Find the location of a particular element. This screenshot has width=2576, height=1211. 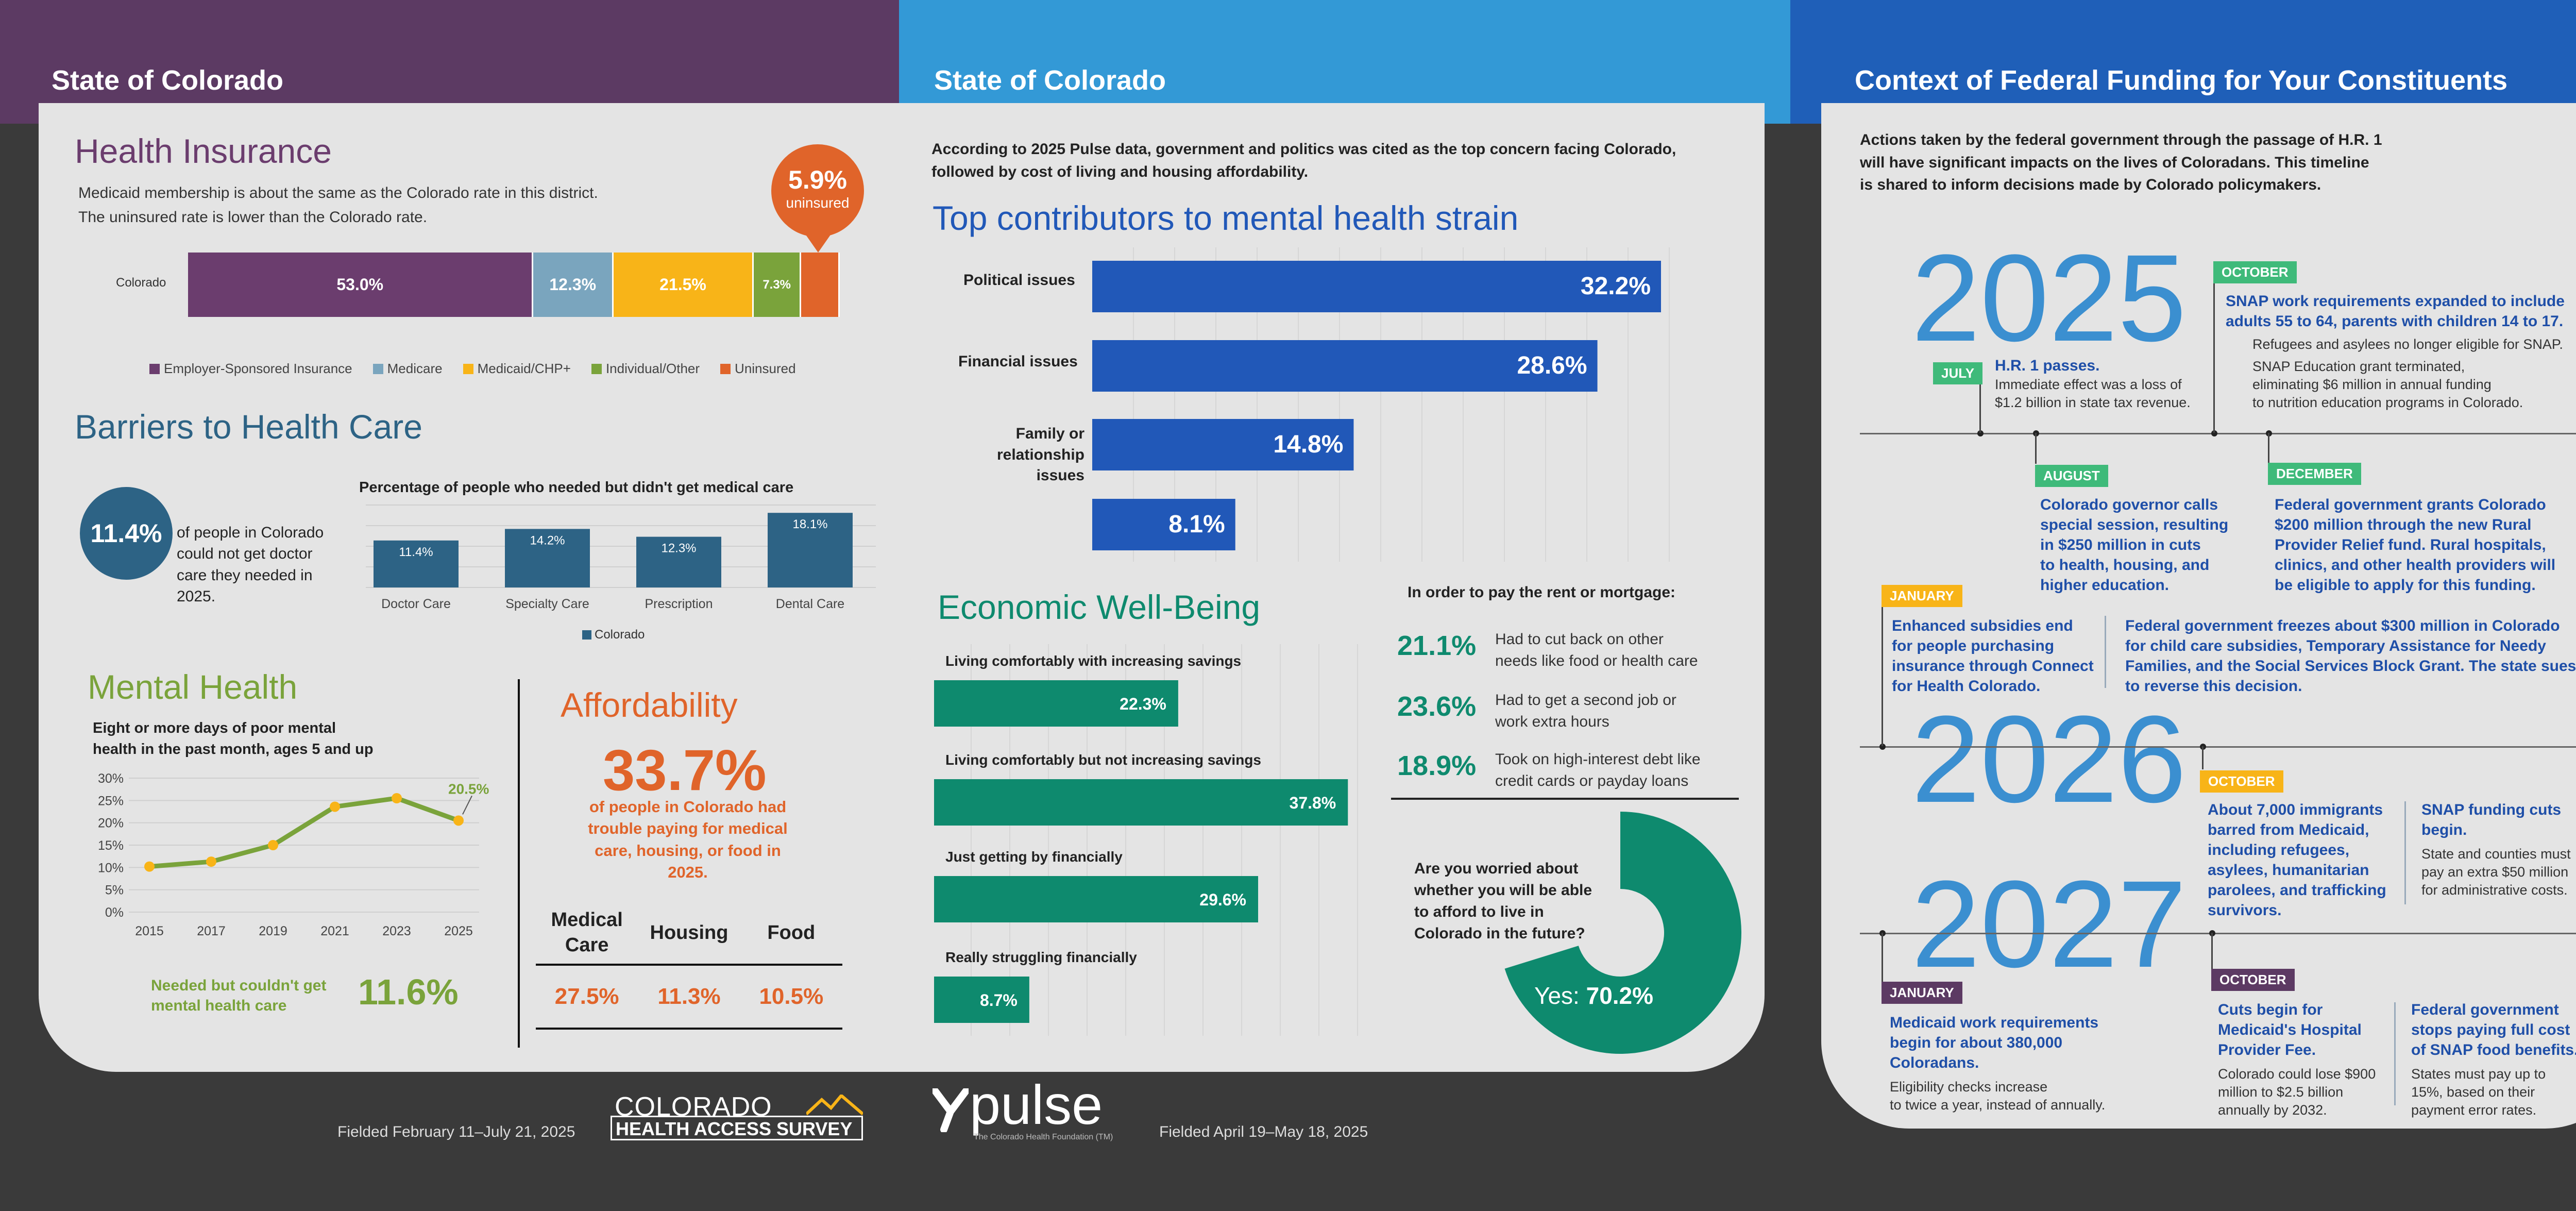

event-jan27-head-1: Medicaid work requirements is located at coordinates (1994, 1023).